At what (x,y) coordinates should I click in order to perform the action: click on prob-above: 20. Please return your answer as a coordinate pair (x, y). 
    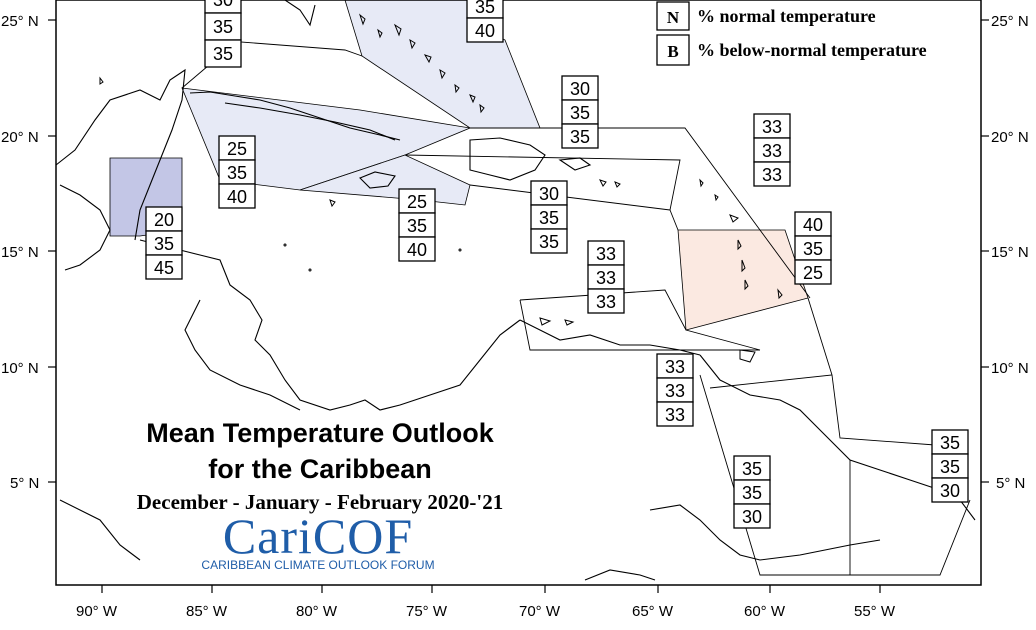
    Looking at the image, I should click on (164, 220).